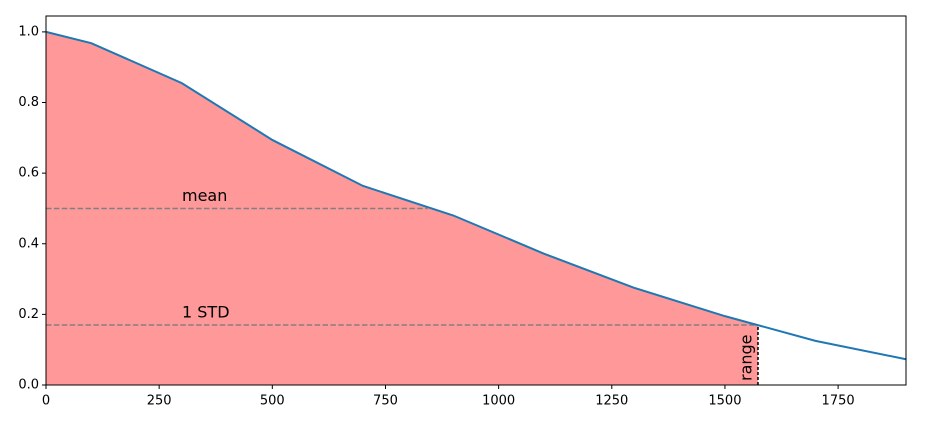 The height and width of the screenshot is (423, 937). I want to click on x-tick-label: 250, so click(159, 401).